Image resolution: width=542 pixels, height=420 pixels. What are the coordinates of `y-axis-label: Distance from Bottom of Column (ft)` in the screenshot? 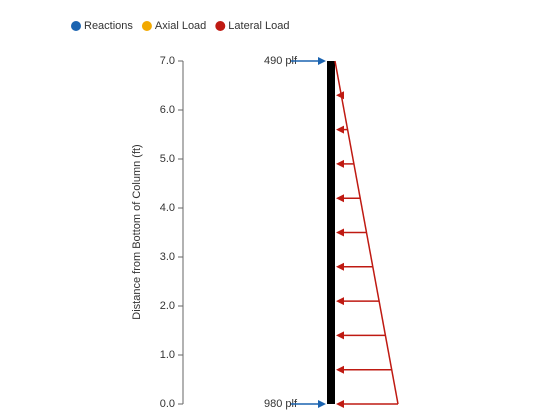 It's located at (137, 231).